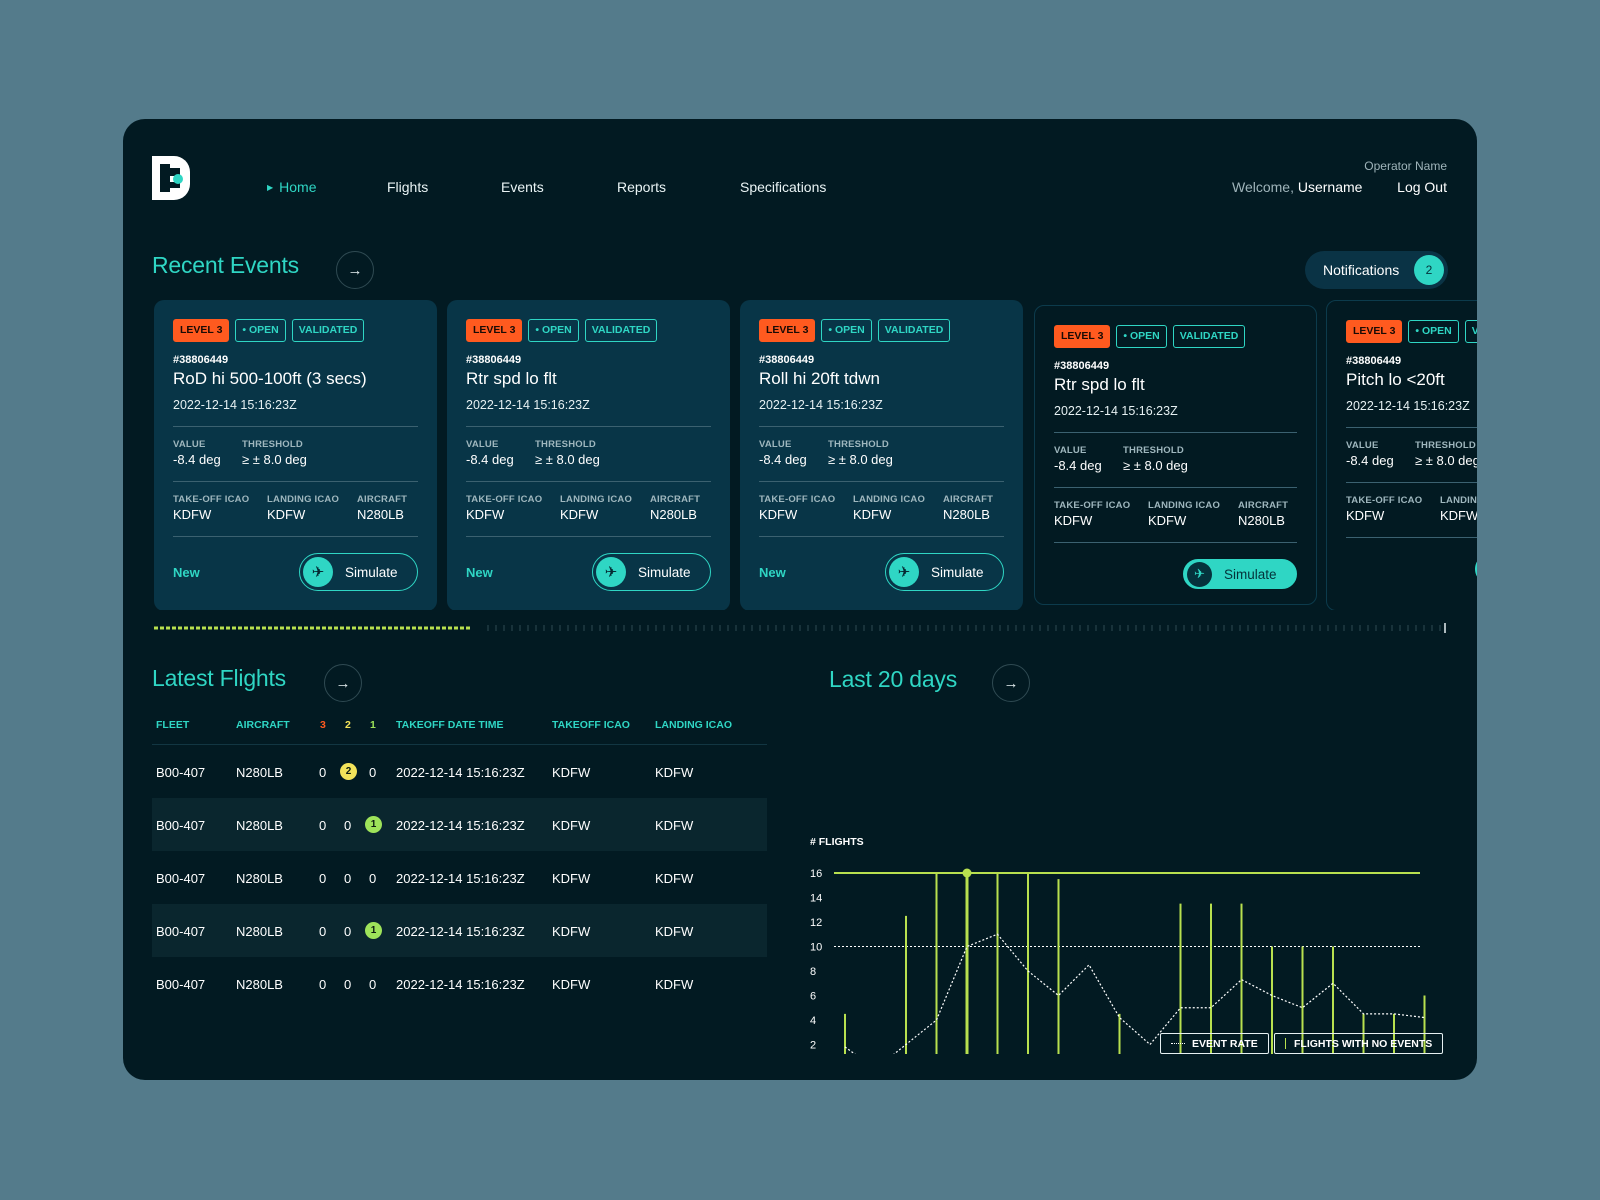 This screenshot has height=1200, width=1600. Describe the element at coordinates (181, 878) in the screenshot. I see `cell-fleet: B00-407` at that location.